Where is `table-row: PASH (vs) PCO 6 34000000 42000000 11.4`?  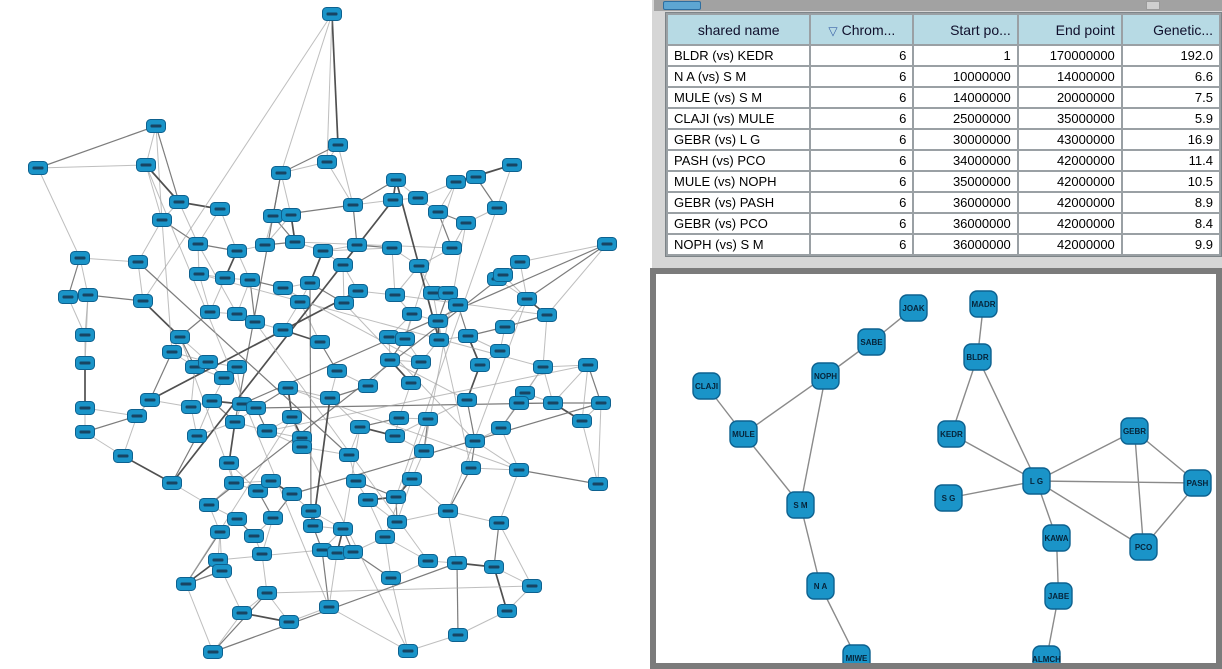 table-row: PASH (vs) PCO 6 34000000 42000000 11.4 is located at coordinates (943, 160).